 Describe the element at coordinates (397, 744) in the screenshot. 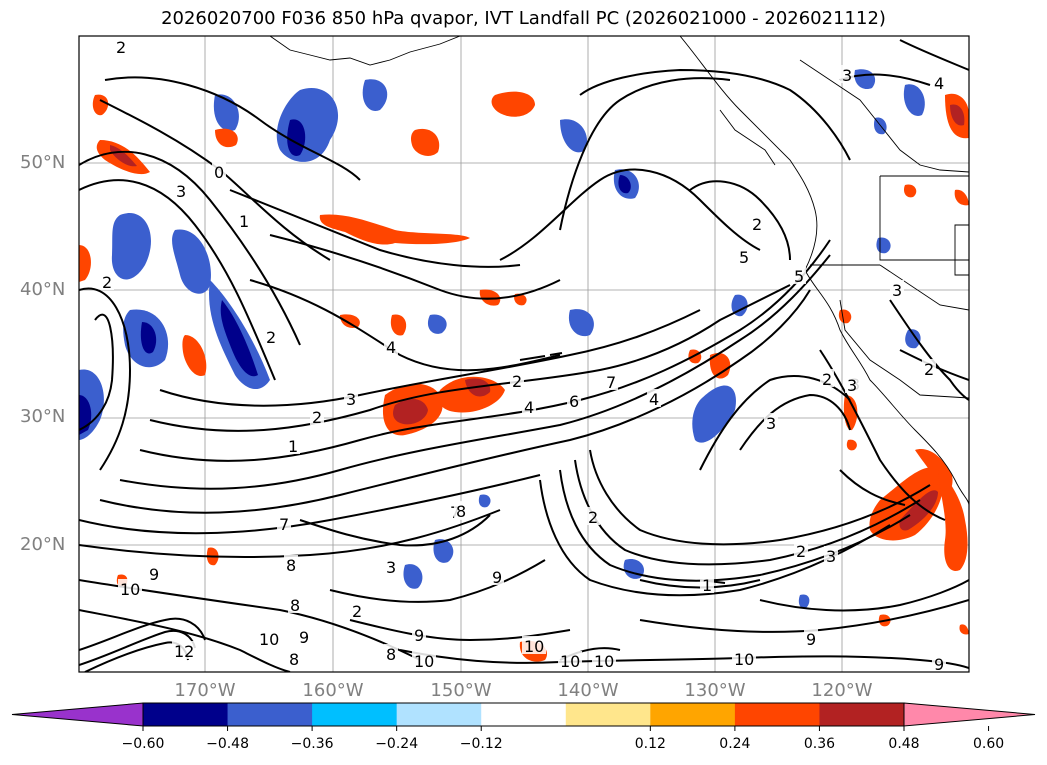

I see `colorbar-tick-label: −0.24` at that location.